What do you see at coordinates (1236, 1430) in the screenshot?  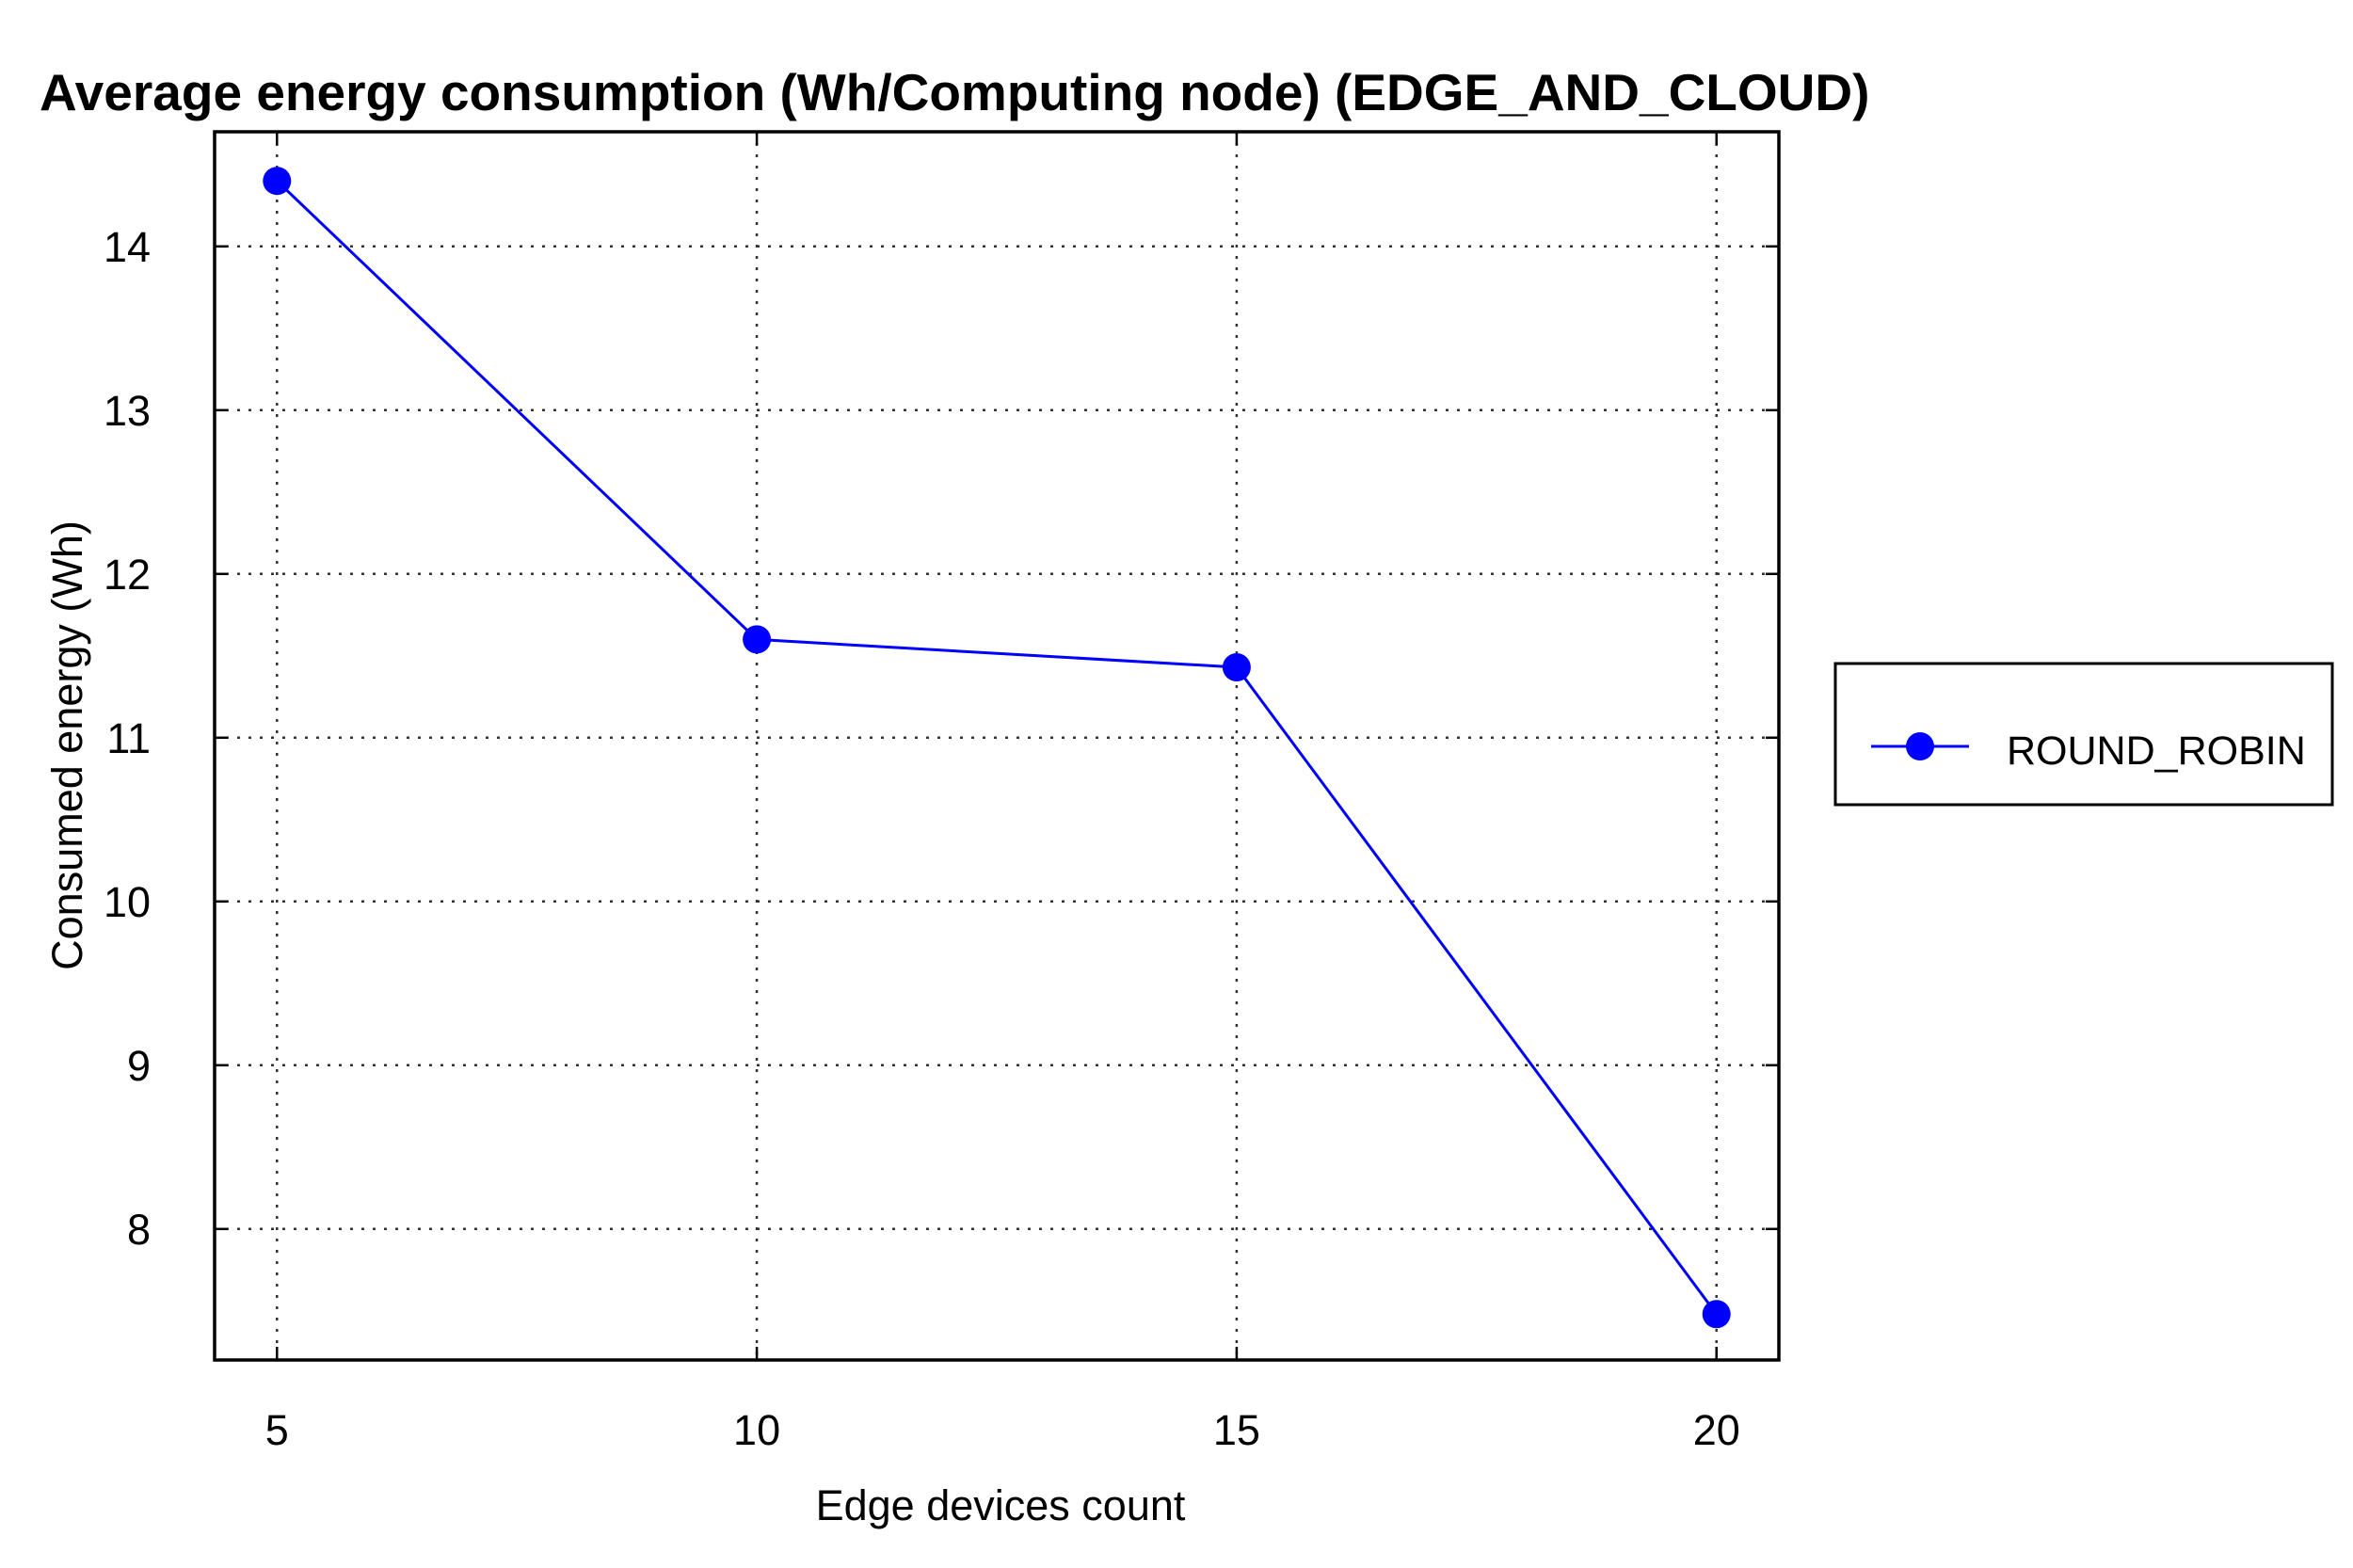 I see `x-tick-label: 15` at bounding box center [1236, 1430].